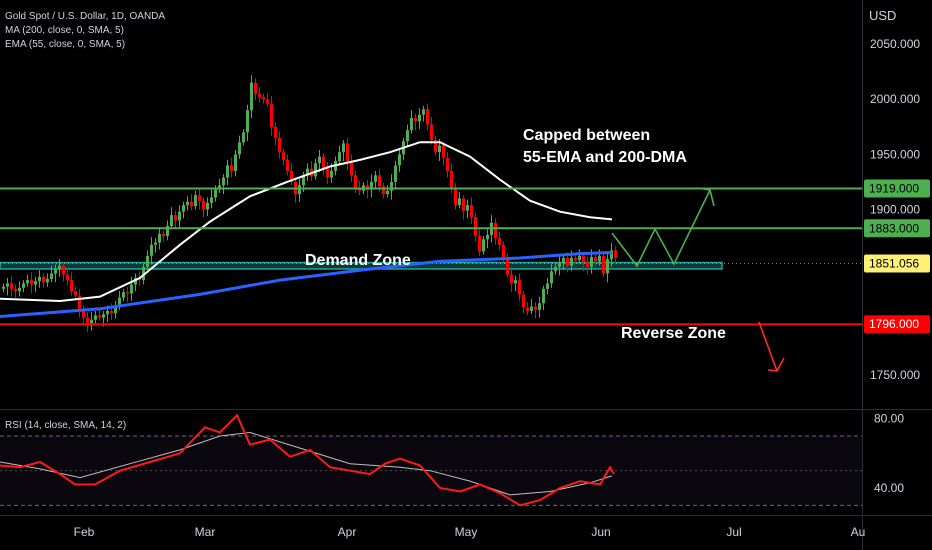  I want to click on ma-legend: MA (200, close, 0, SMA, 5), so click(64, 30).